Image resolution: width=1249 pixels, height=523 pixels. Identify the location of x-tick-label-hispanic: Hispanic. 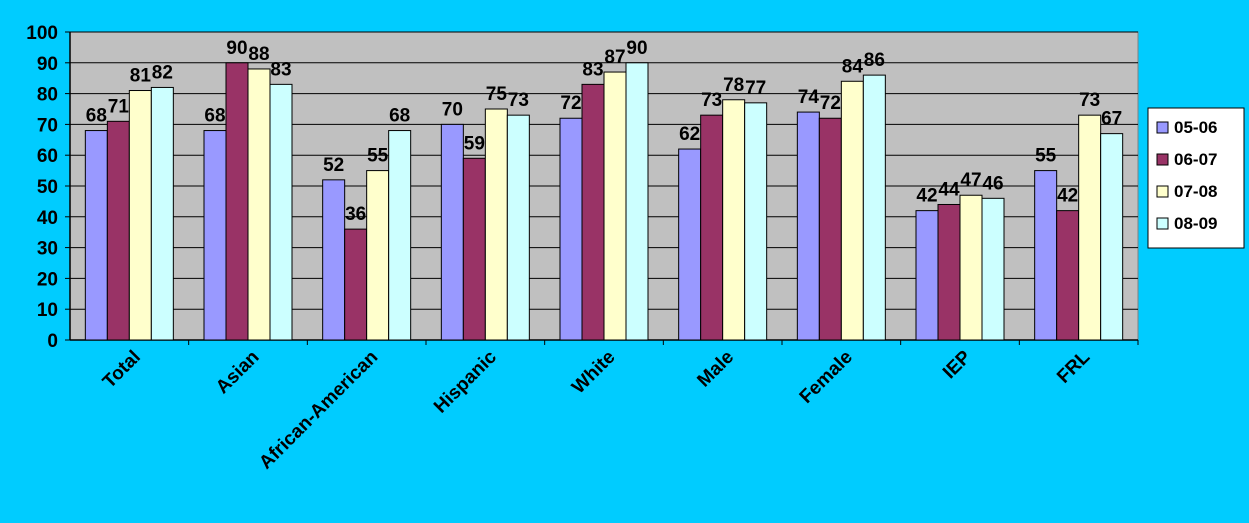
(465, 381).